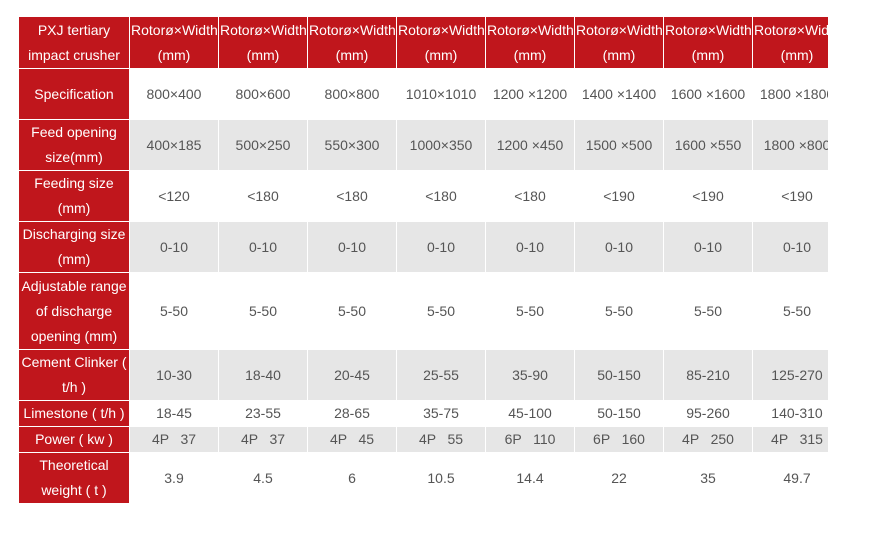  What do you see at coordinates (174, 375) in the screenshot?
I see `table-cell: 10-30` at bounding box center [174, 375].